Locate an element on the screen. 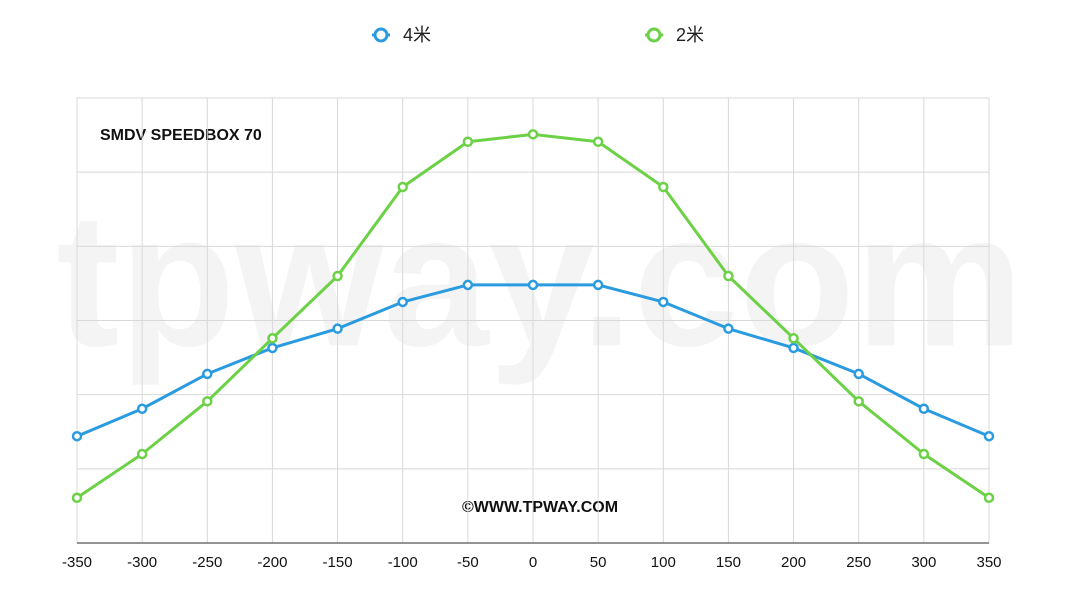 The height and width of the screenshot is (608, 1080). x-tick-label: -150 is located at coordinates (338, 562).